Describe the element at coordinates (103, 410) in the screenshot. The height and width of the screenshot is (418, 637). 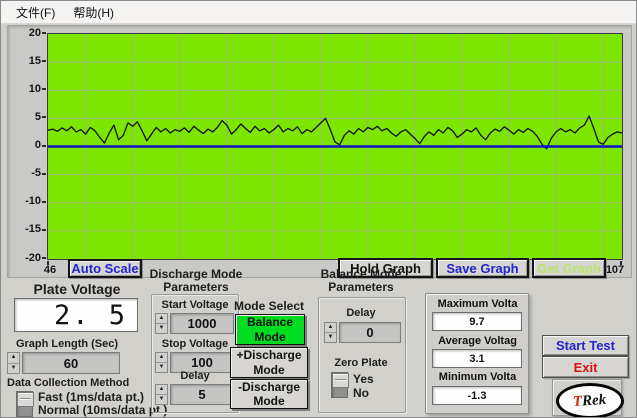
I see `data-collection-option-normal: Normal (10ms/data pt.)` at that location.